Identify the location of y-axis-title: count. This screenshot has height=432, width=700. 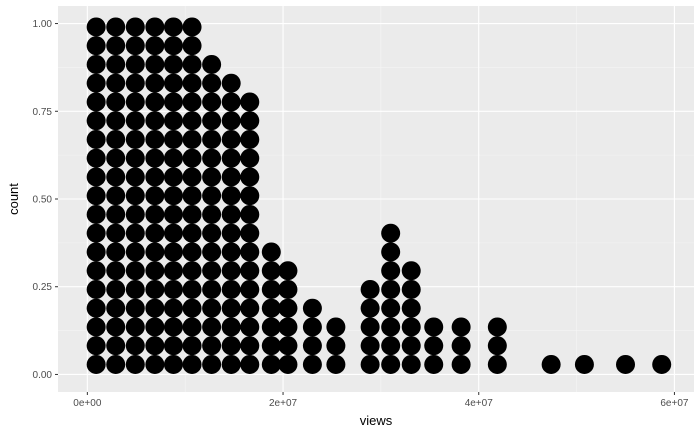
(13, 199).